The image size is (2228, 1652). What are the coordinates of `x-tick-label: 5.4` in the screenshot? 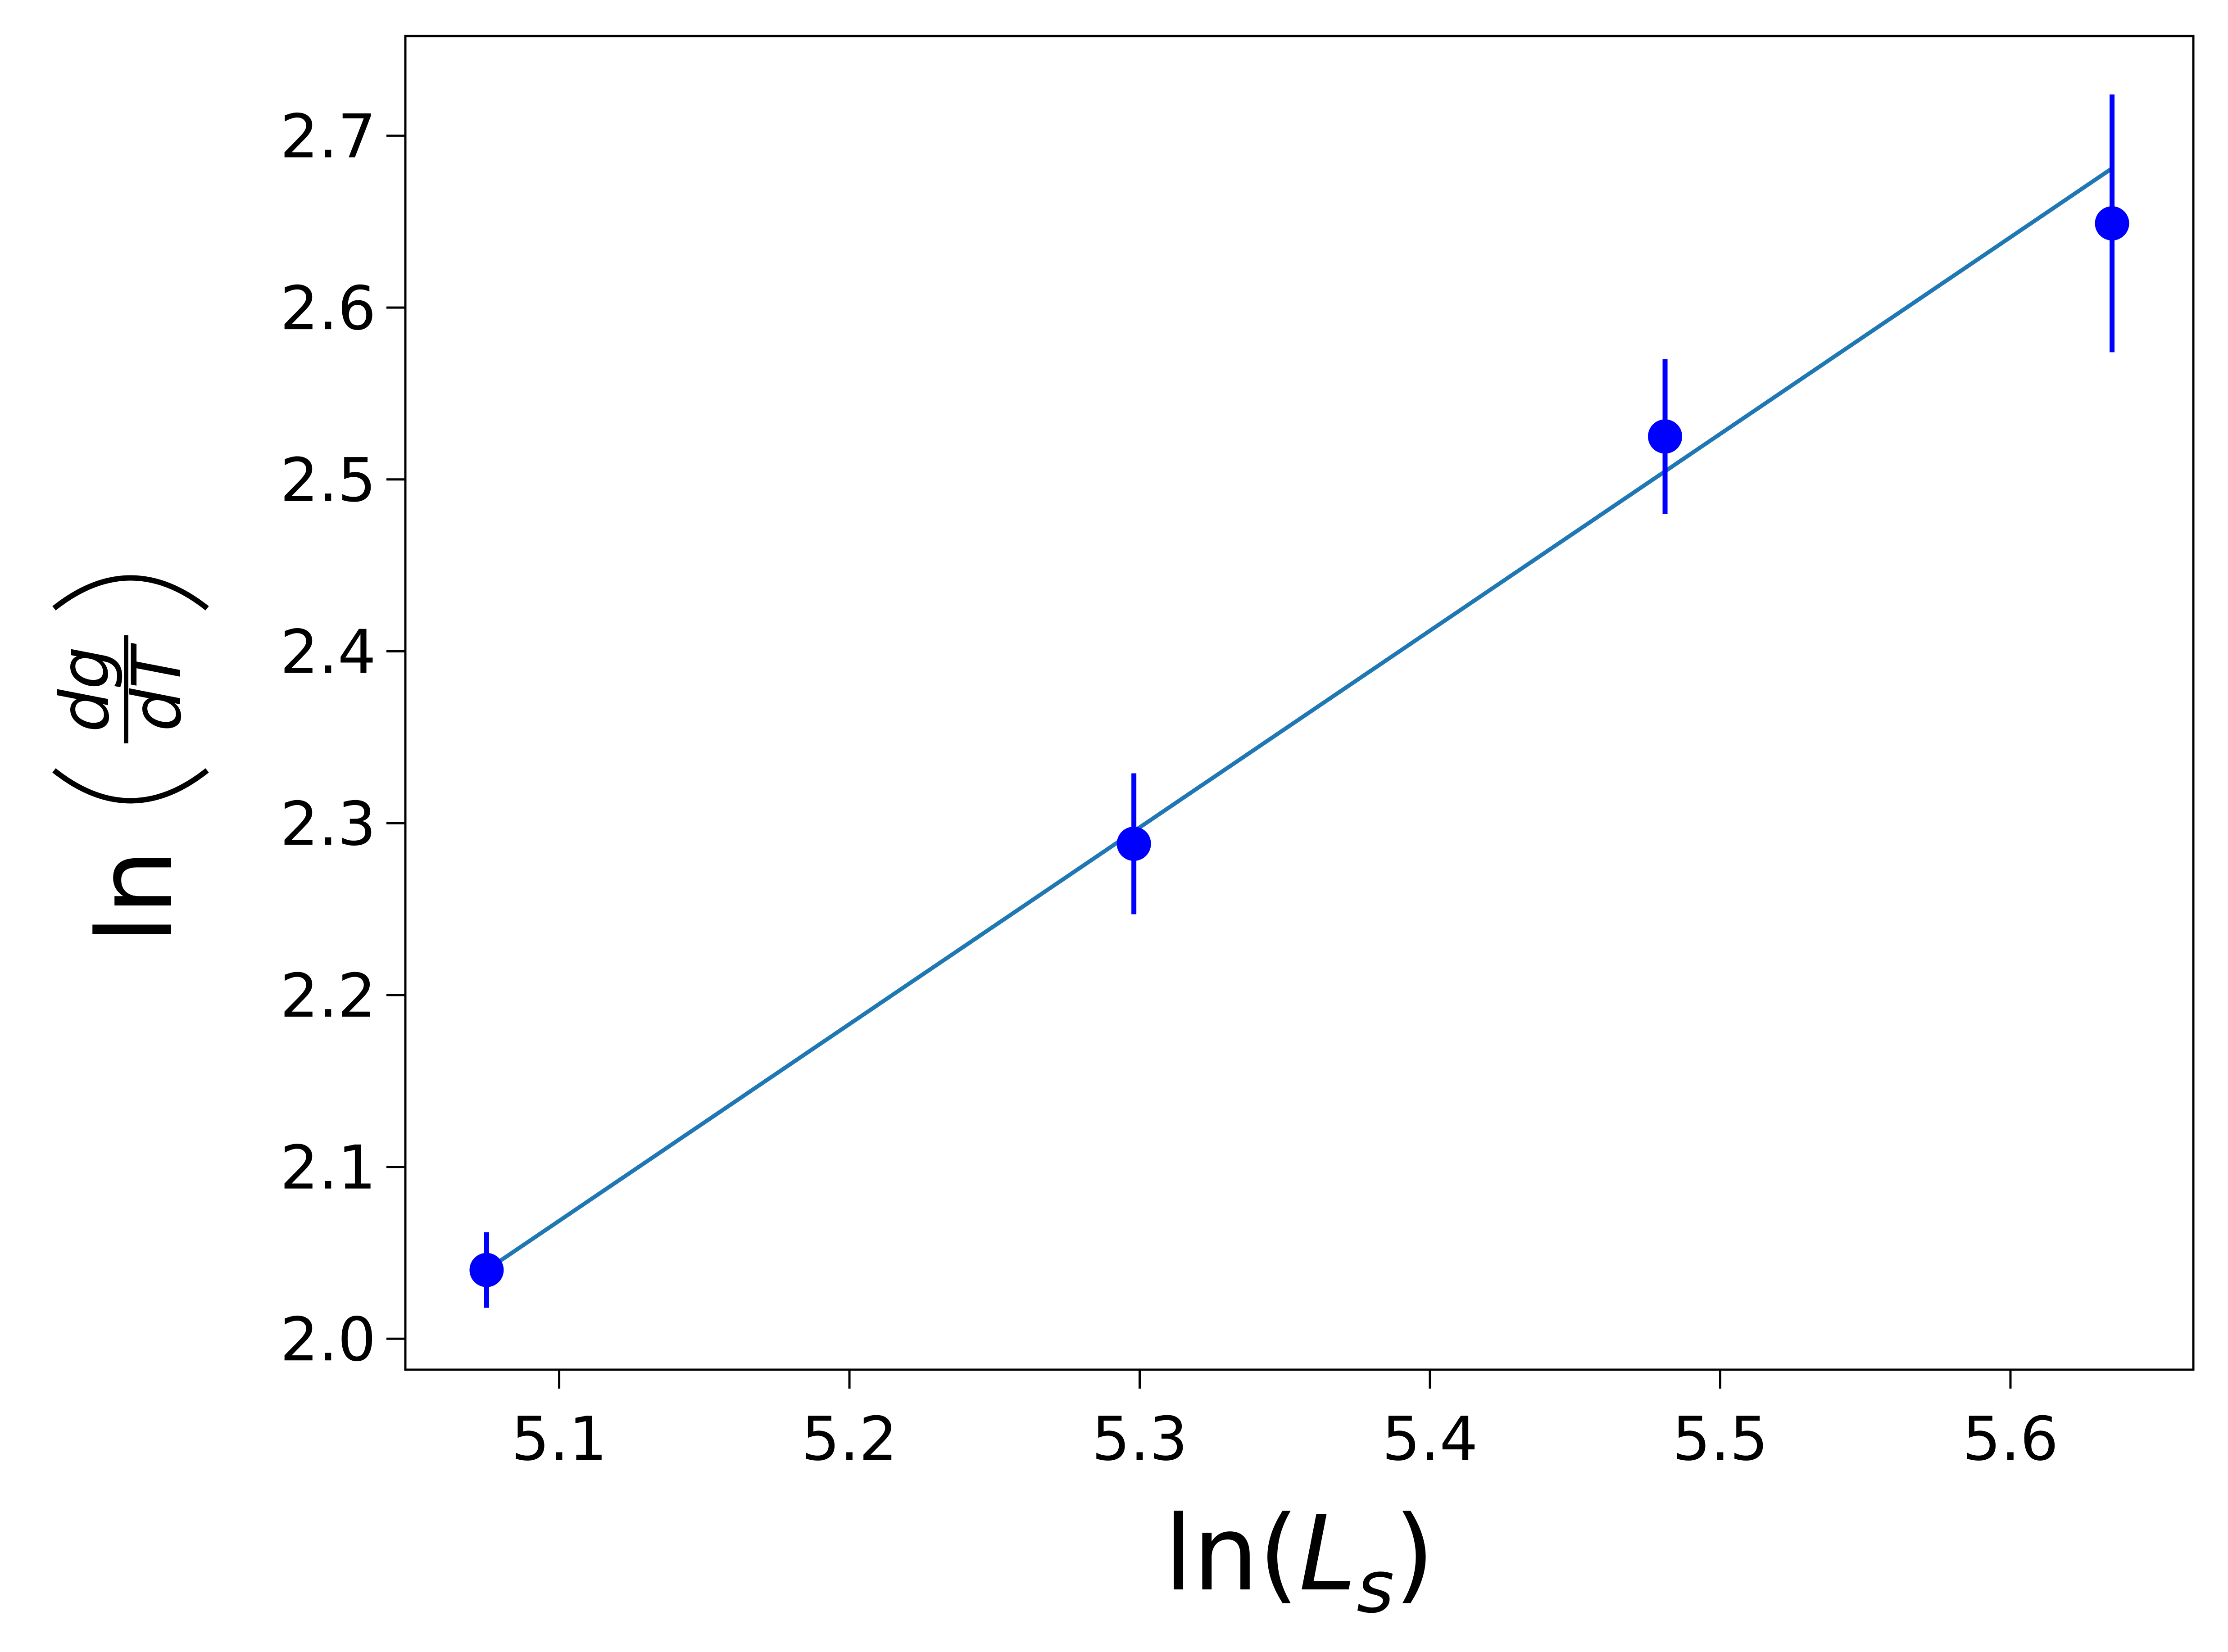 It's located at (1430, 1439).